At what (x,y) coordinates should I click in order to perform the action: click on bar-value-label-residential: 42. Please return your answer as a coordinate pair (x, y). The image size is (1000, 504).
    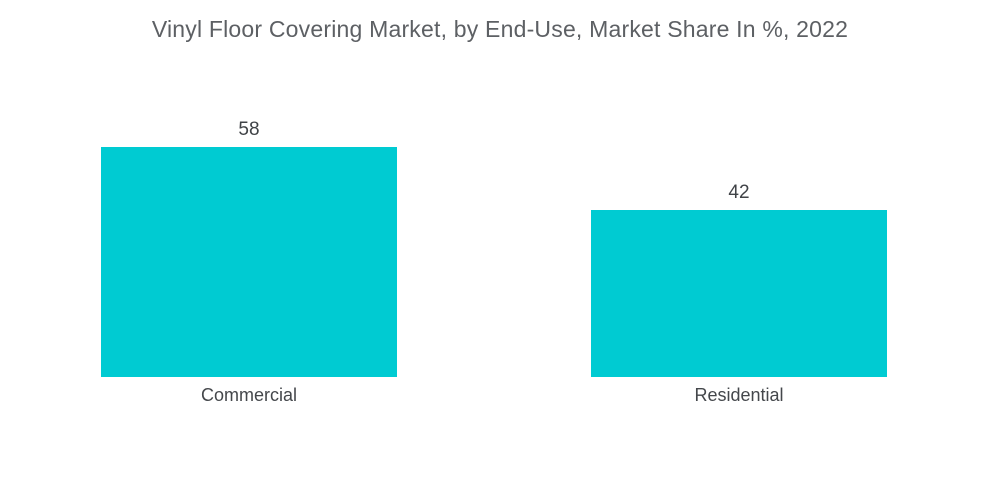
    Looking at the image, I should click on (739, 192).